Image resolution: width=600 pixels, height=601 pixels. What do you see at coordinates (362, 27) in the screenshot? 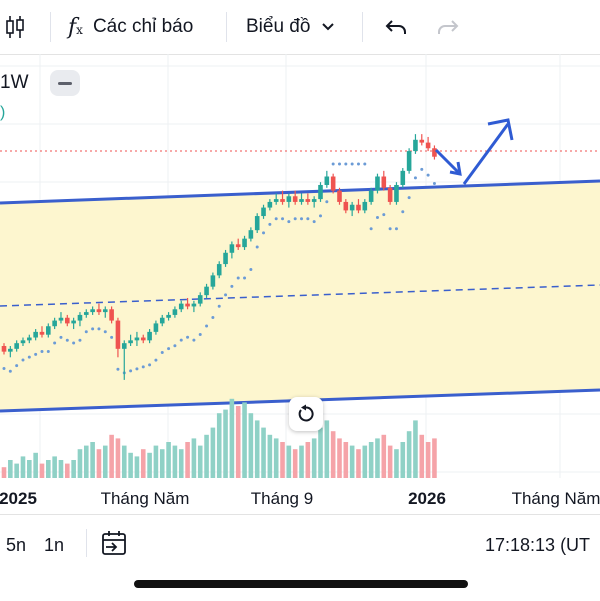
I see `toolbar-divider` at bounding box center [362, 27].